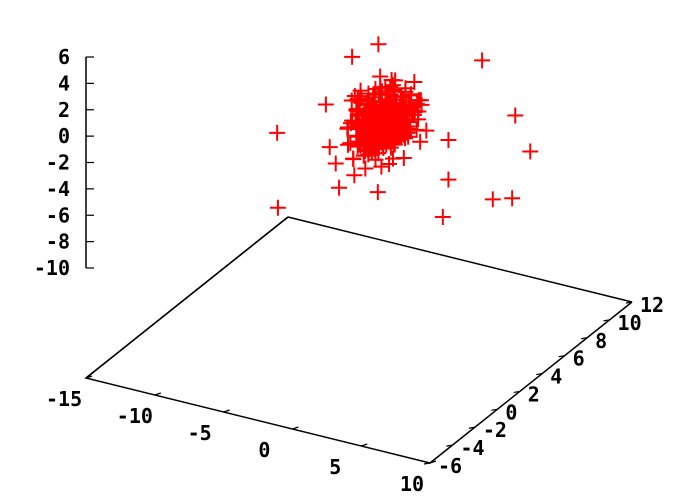 The height and width of the screenshot is (500, 678). I want to click on y-tick-label: 6, so click(579, 359).